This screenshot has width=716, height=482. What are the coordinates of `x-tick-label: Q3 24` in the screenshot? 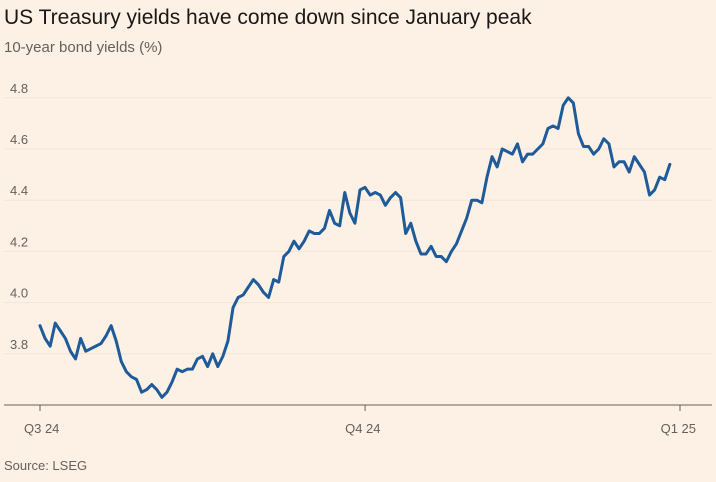 It's located at (41, 428).